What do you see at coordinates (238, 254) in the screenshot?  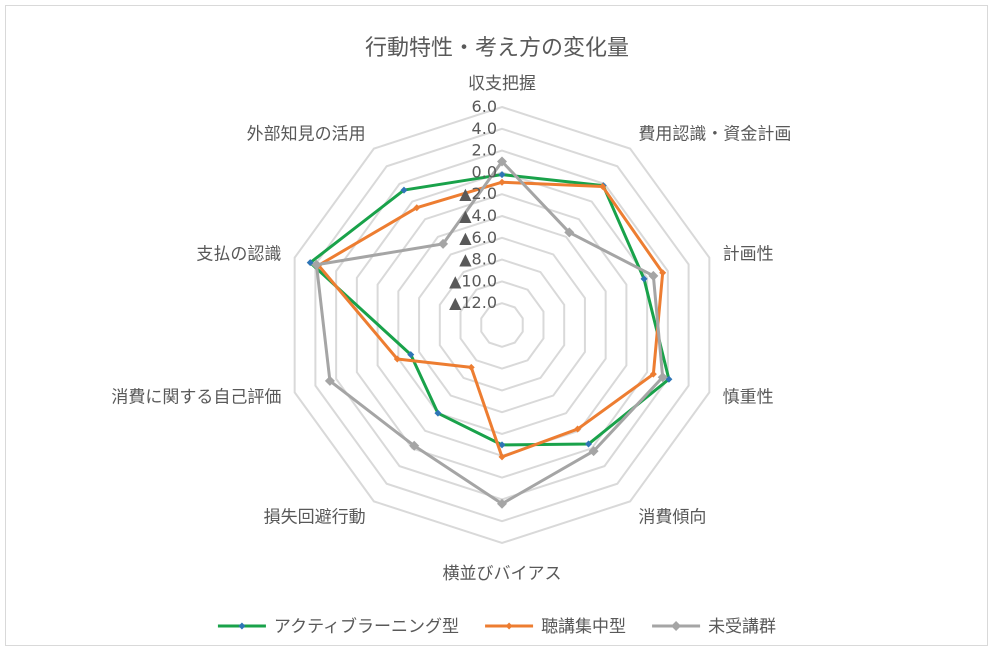 I see `category-label: 支払の認識` at bounding box center [238, 254].